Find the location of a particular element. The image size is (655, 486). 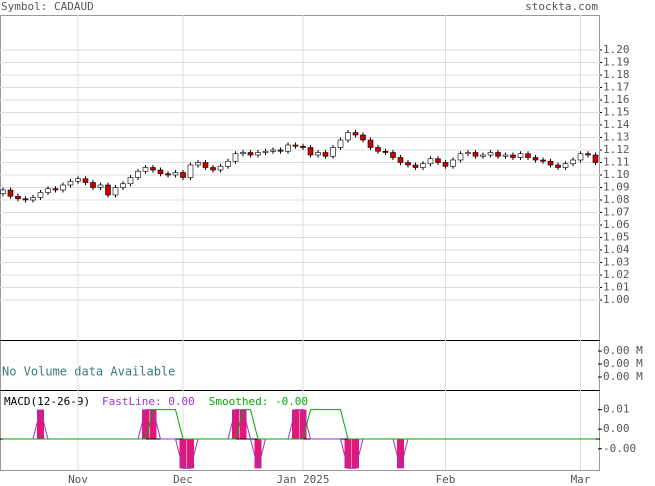

y-tick-label: 1.17 is located at coordinates (616, 87).